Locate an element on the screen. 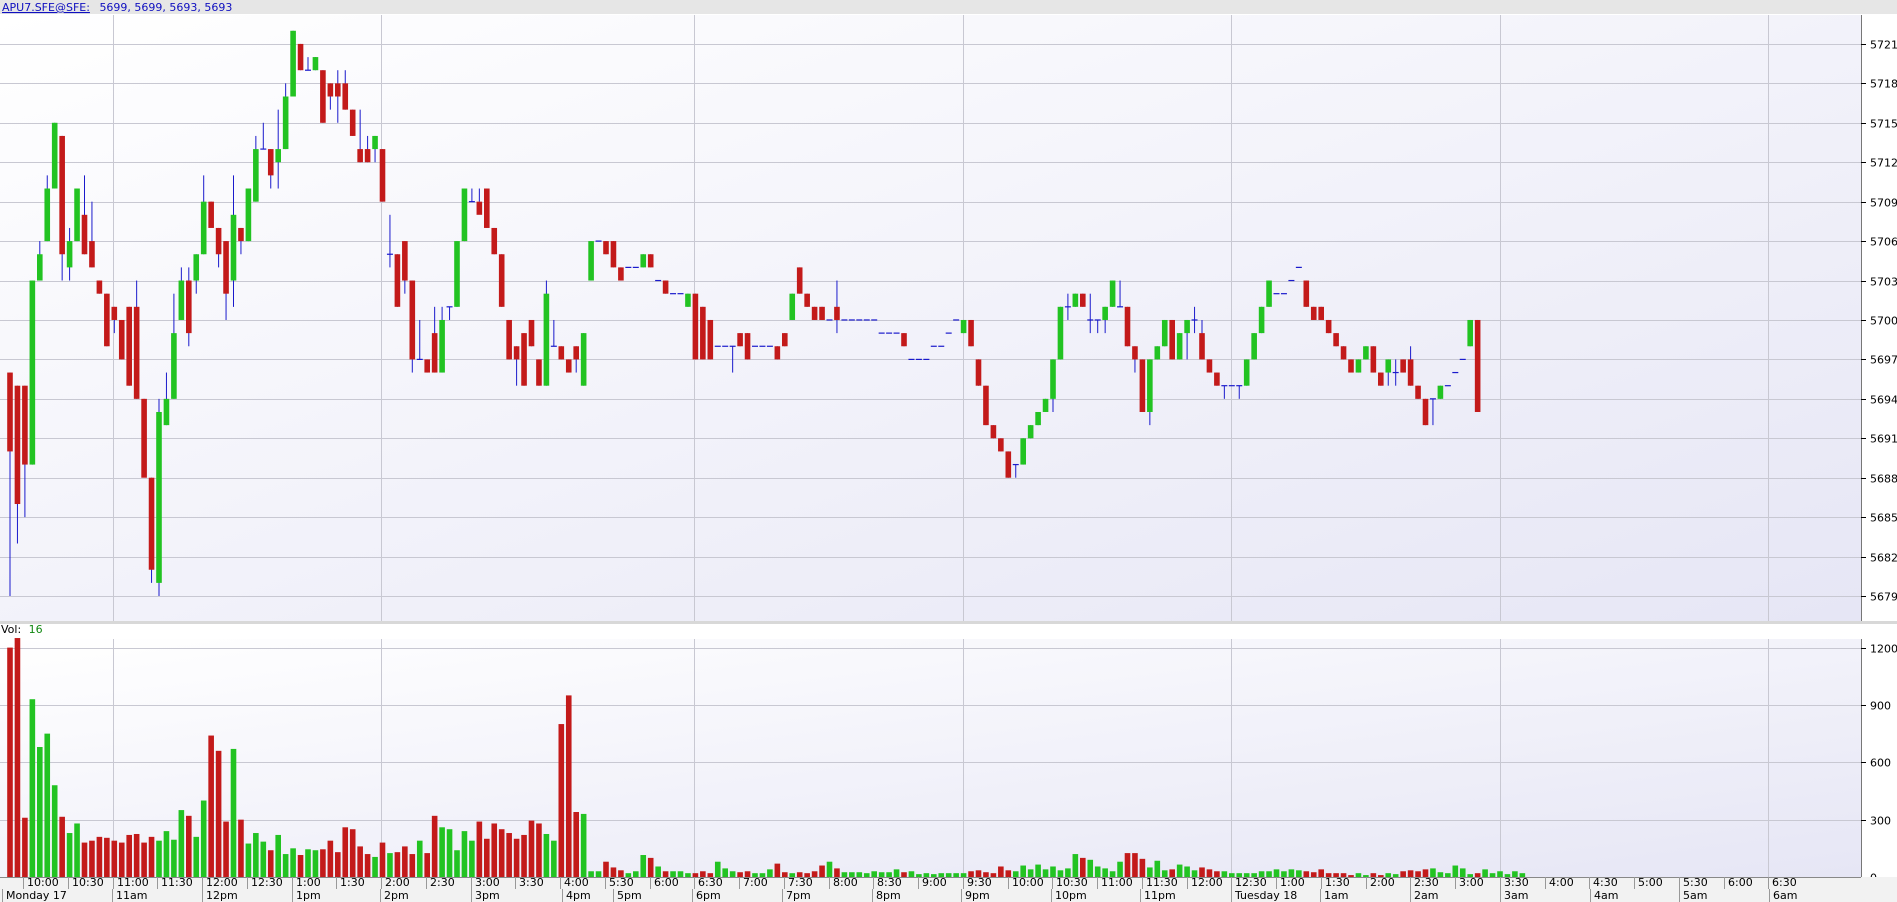  day-tick-label: 7pm is located at coordinates (798, 895).